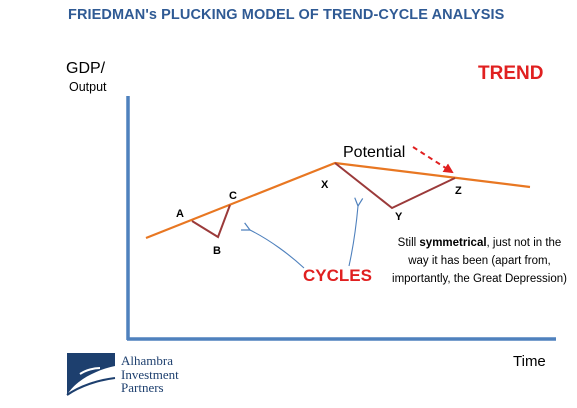 The height and width of the screenshot is (408, 577). What do you see at coordinates (337, 275) in the screenshot?
I see `cycles-label: CYCLES` at bounding box center [337, 275].